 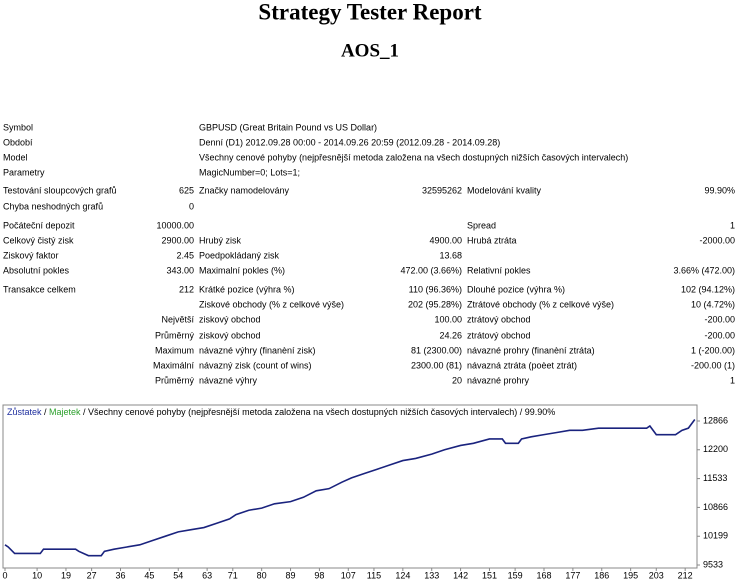 What do you see at coordinates (499, 270) in the screenshot?
I see `table-cell: Relativní pokles` at bounding box center [499, 270].